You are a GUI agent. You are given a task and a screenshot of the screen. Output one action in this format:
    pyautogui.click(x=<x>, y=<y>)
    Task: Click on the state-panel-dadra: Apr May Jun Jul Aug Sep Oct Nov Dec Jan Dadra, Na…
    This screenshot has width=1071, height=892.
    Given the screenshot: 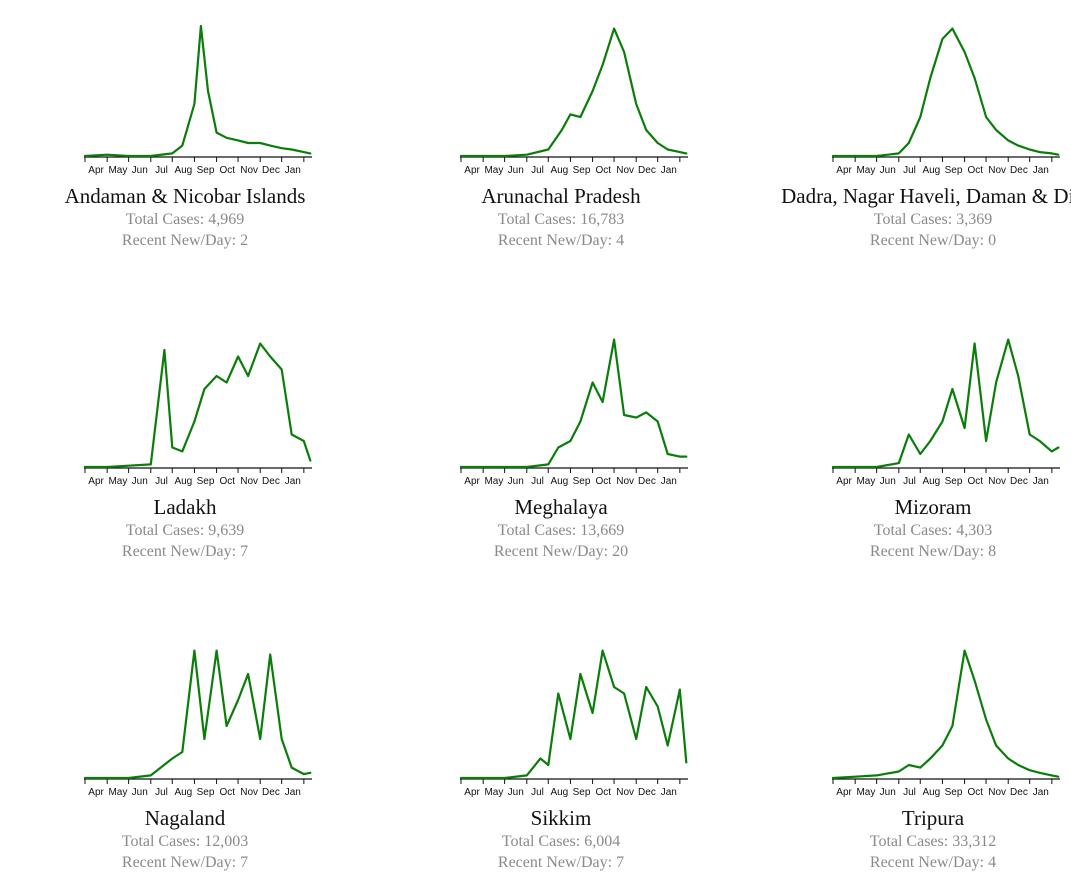 What is the action you would take?
    pyautogui.click(x=919, y=135)
    